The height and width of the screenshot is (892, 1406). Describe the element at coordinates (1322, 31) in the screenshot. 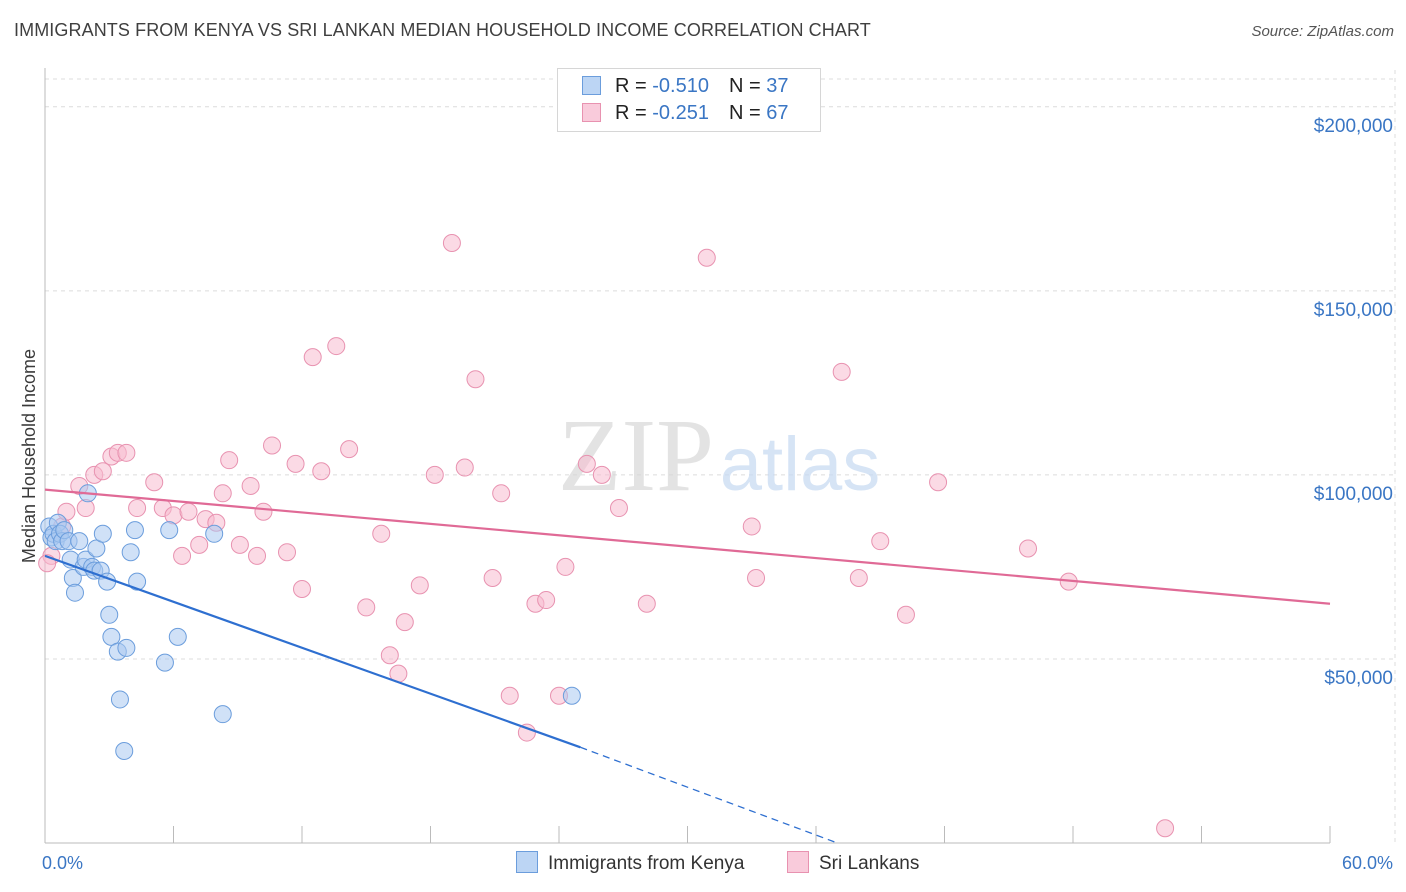

I see `source-credit: Source: ZipAtlas.com` at that location.